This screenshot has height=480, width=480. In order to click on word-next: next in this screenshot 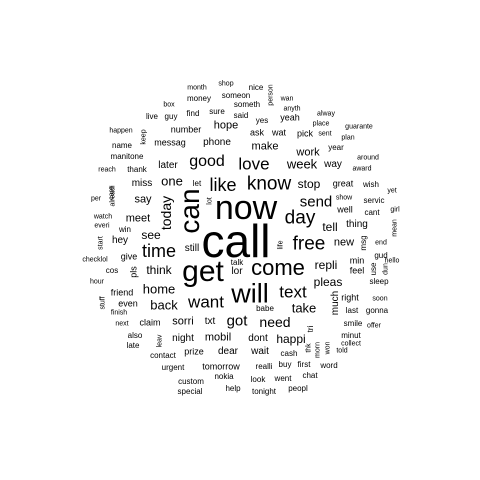, I will do `click(122, 324)`.